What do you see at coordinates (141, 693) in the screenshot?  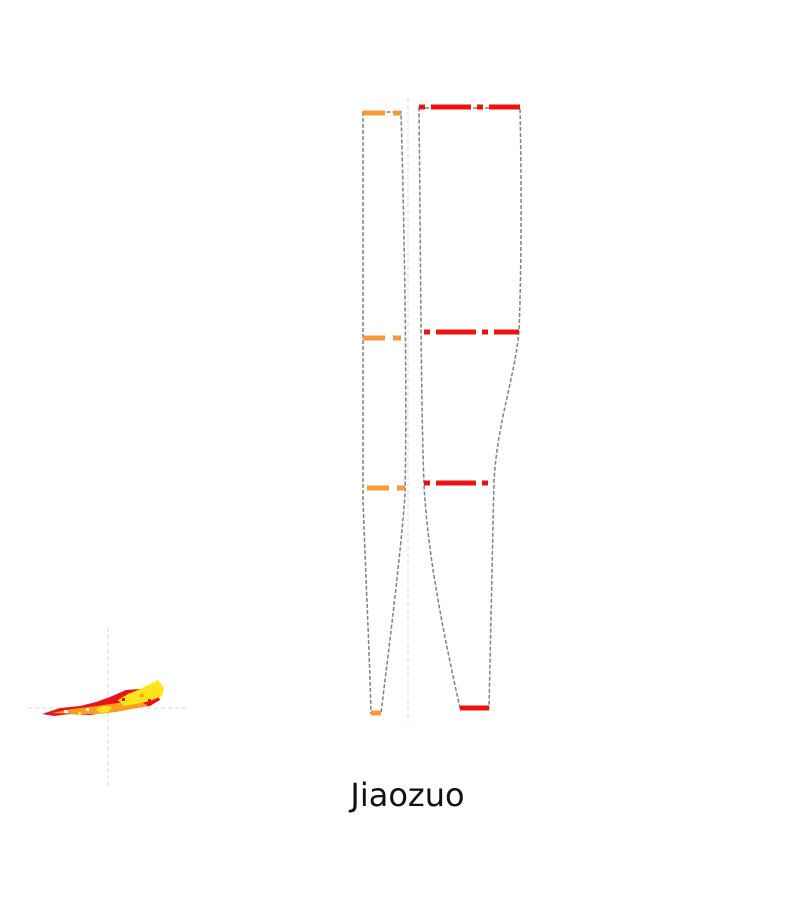 I see `map-region-yellow` at bounding box center [141, 693].